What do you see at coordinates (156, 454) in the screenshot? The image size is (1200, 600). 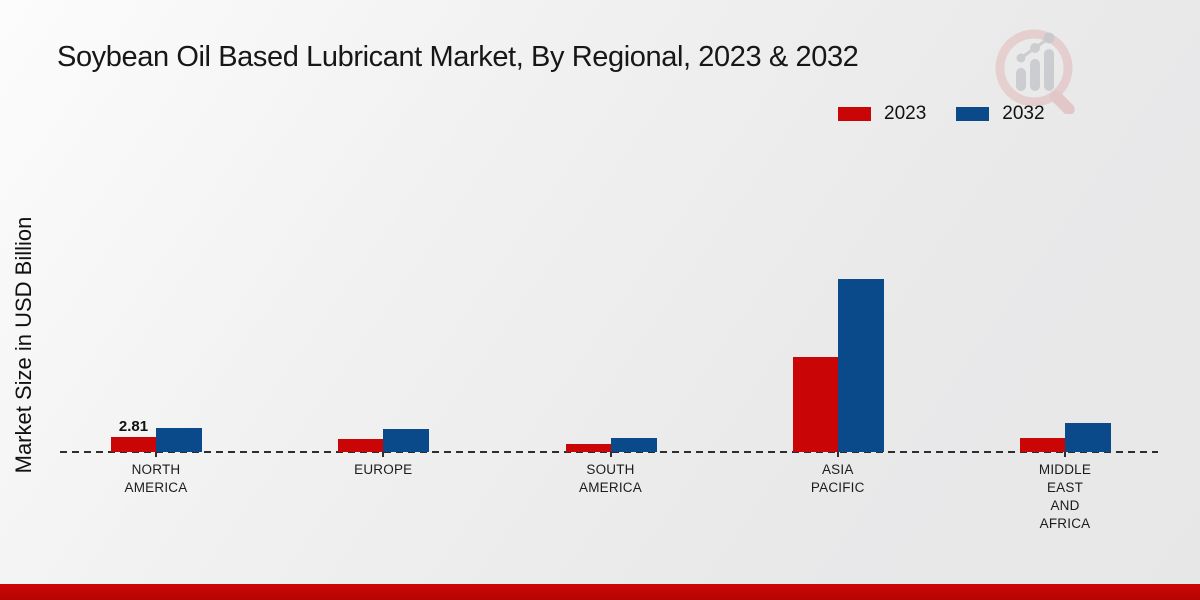 I see `axis-tick-north-america` at bounding box center [156, 454].